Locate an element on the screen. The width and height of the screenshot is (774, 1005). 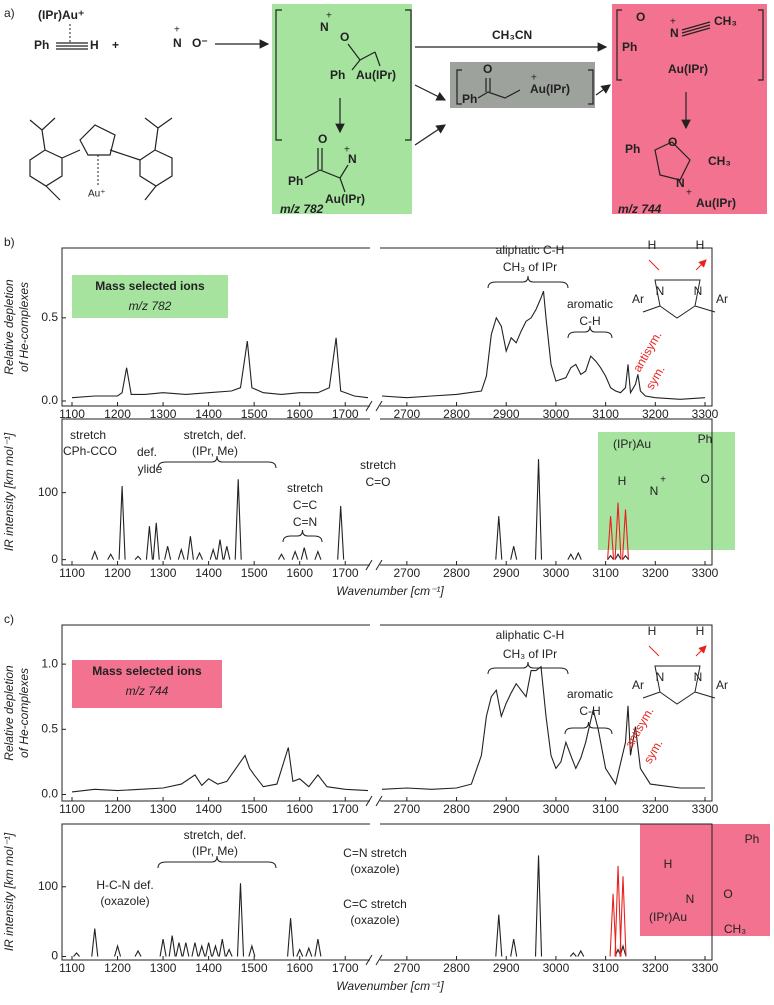
annotation: + is located at coordinates (663, 480).